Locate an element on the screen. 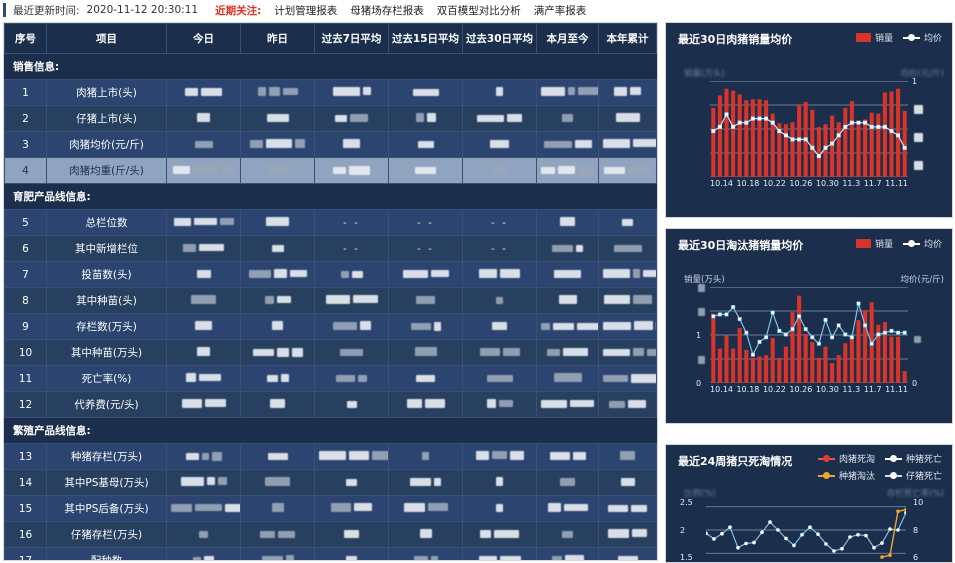 The image size is (955, 563). table-cell: - - is located at coordinates (425, 222).